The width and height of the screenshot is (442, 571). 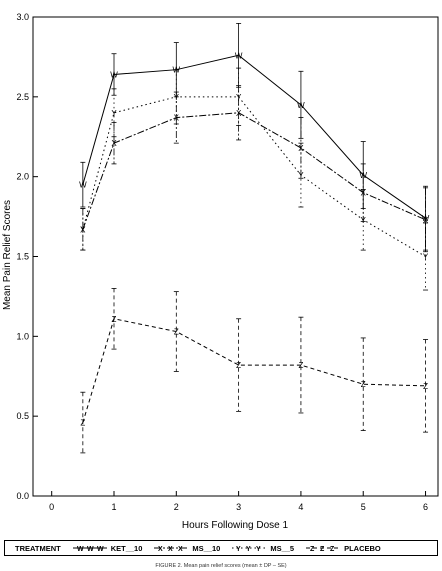 I want to click on legend-swatch-ms-5: Y Y Y, so click(x=249, y=549).